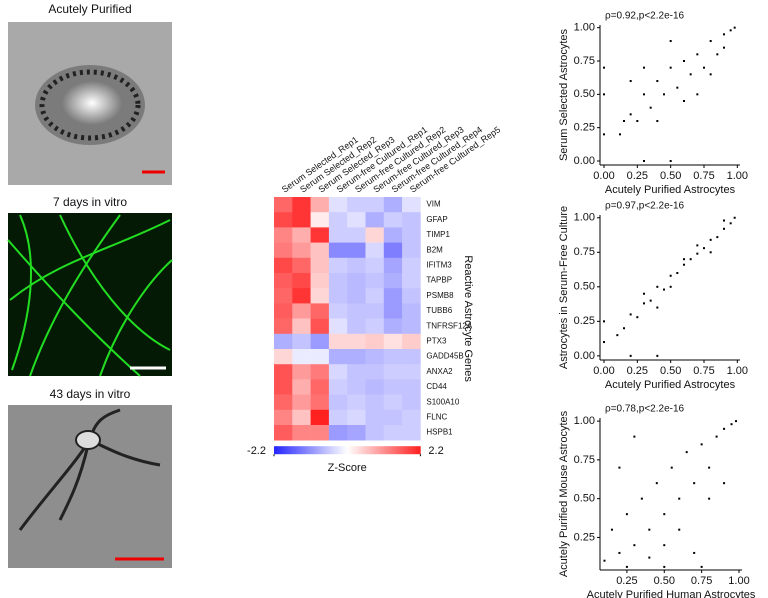 The image size is (768, 598). I want to click on x-tick-label: 0.25, so click(626, 581).